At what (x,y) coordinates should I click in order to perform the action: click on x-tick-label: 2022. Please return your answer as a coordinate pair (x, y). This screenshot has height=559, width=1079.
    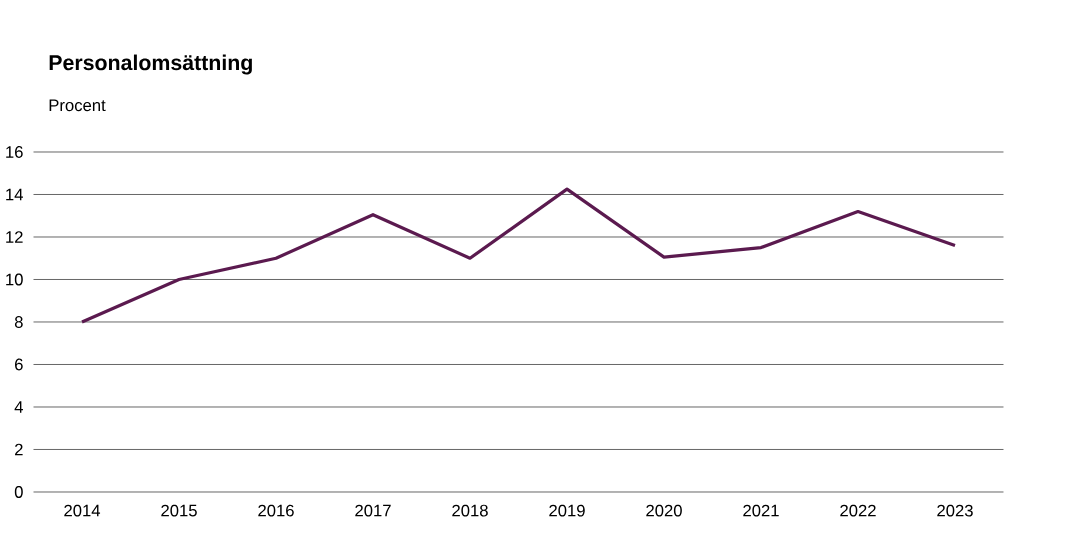
    Looking at the image, I should click on (858, 510).